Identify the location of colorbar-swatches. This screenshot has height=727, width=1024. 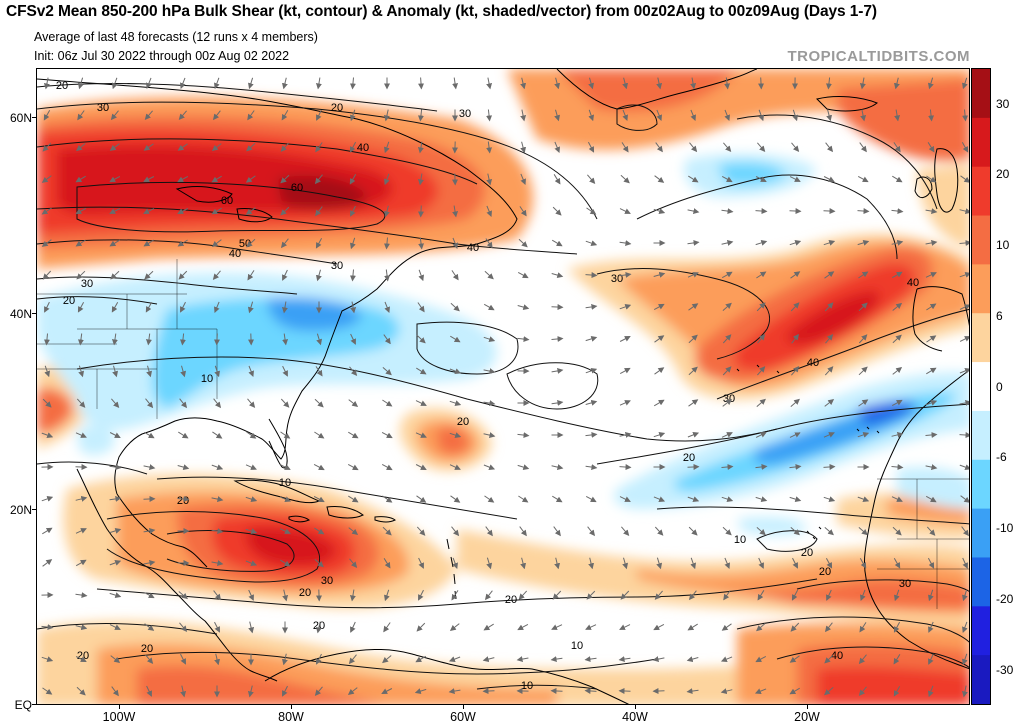
(981, 386).